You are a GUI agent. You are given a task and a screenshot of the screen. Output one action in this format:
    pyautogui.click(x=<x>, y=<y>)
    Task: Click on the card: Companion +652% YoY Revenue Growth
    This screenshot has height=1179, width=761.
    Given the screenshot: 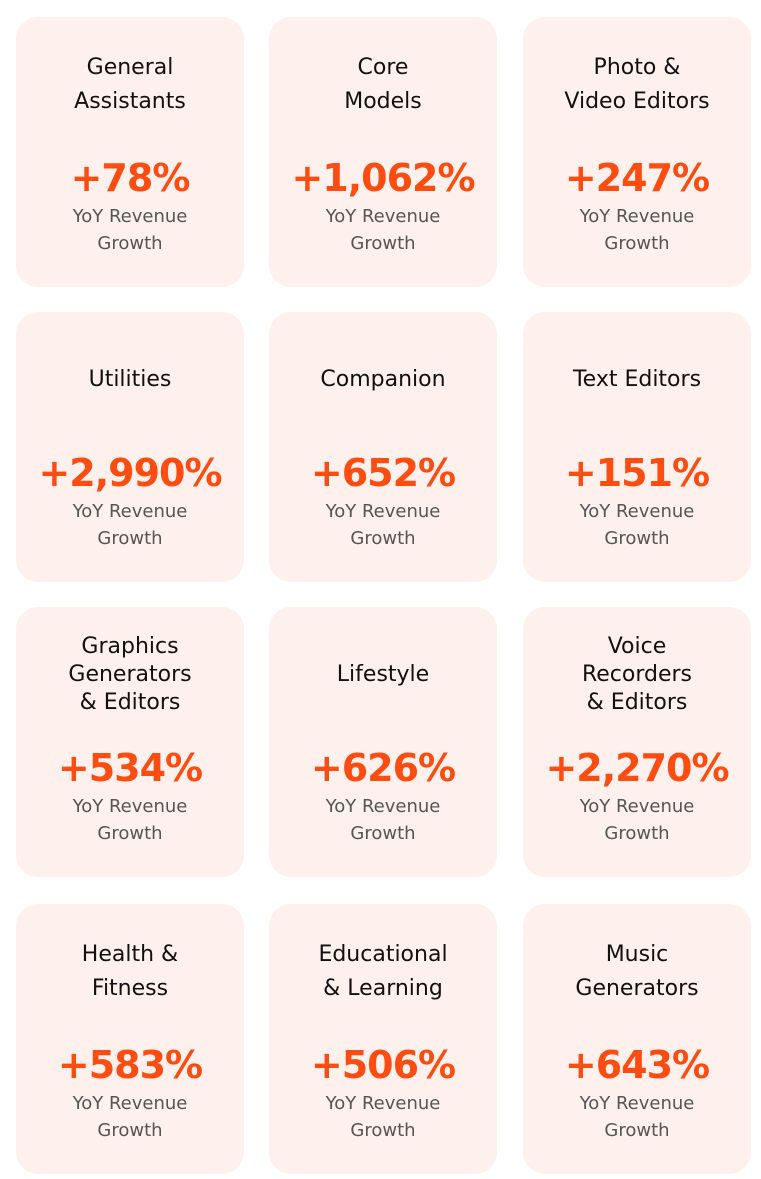 What is the action you would take?
    pyautogui.click(x=383, y=447)
    